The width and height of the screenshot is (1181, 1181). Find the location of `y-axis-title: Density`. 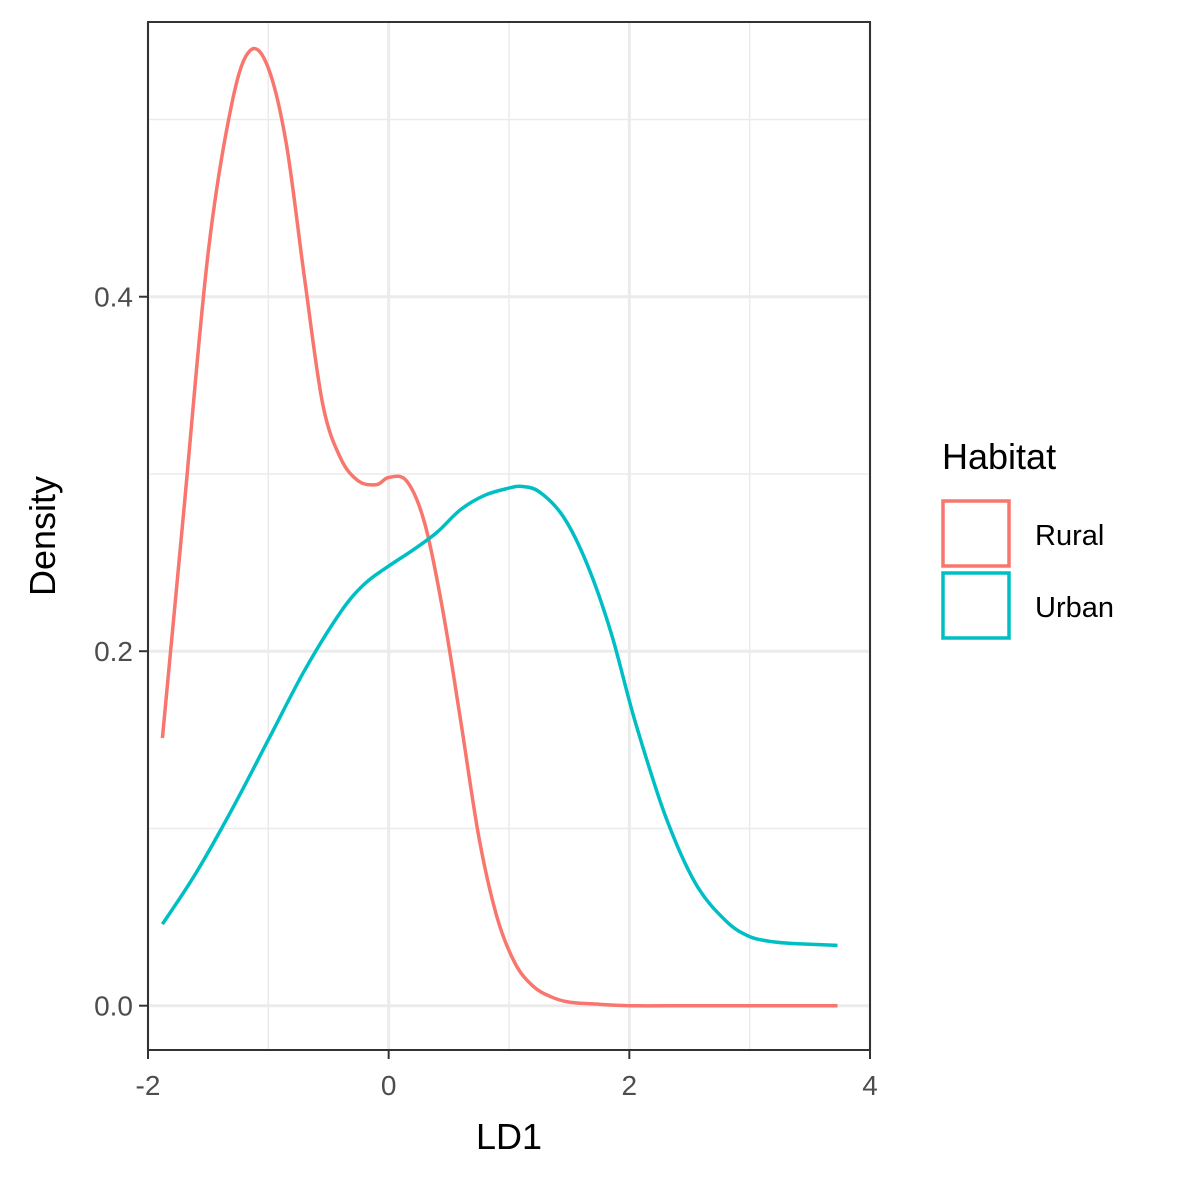

y-axis-title: Density is located at coordinates (42, 536).